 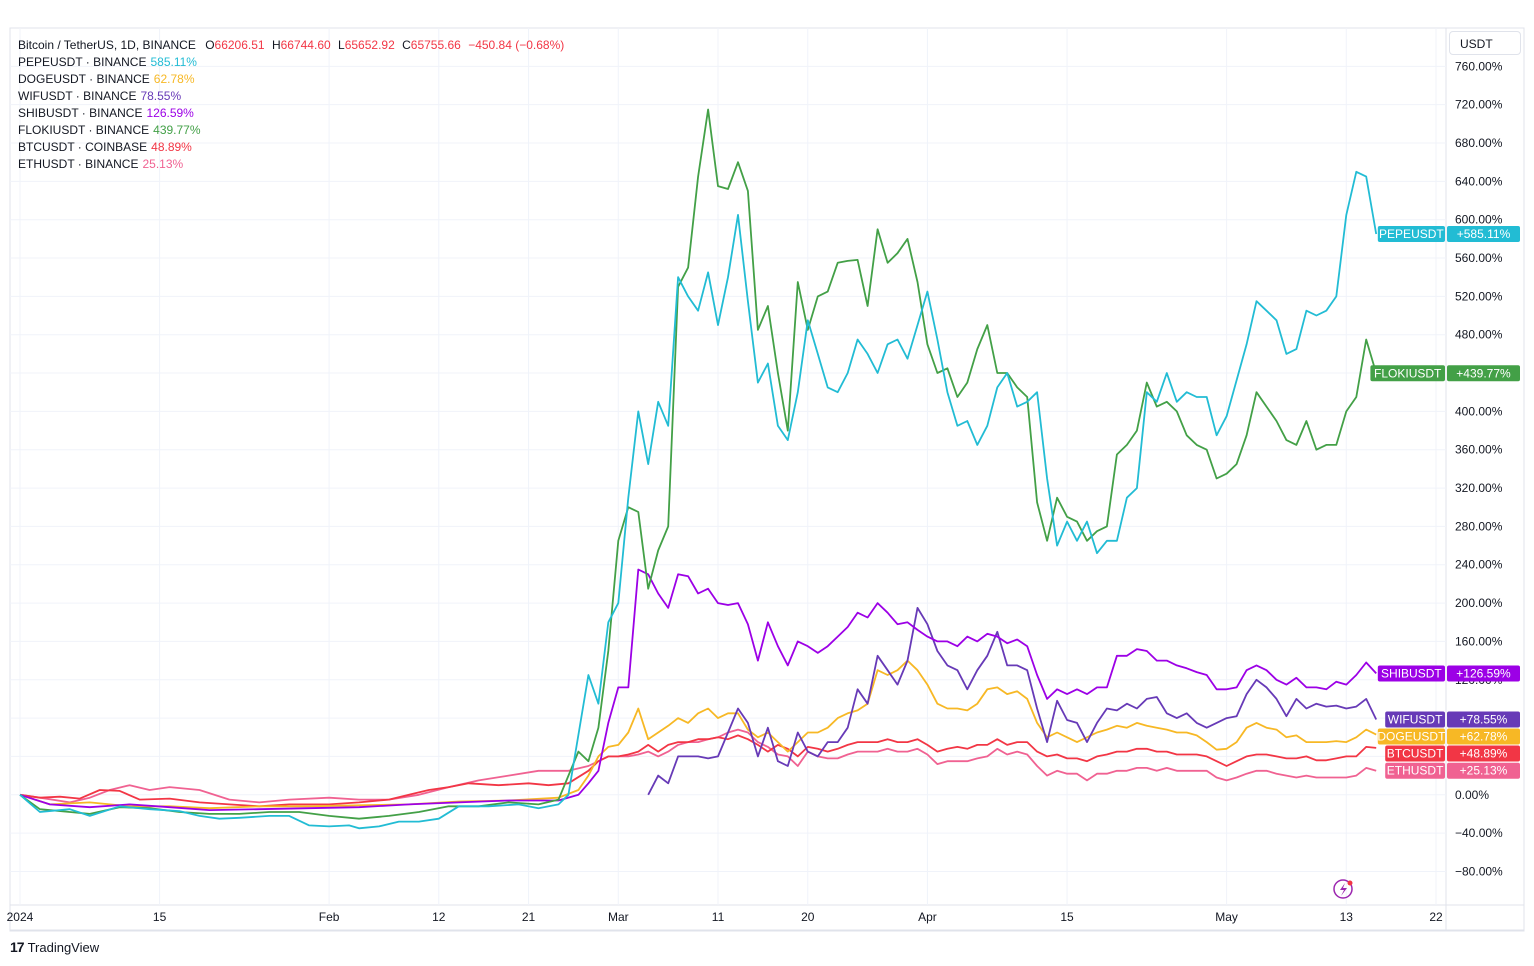 I want to click on x-tick-label: May, so click(x=1226, y=917).